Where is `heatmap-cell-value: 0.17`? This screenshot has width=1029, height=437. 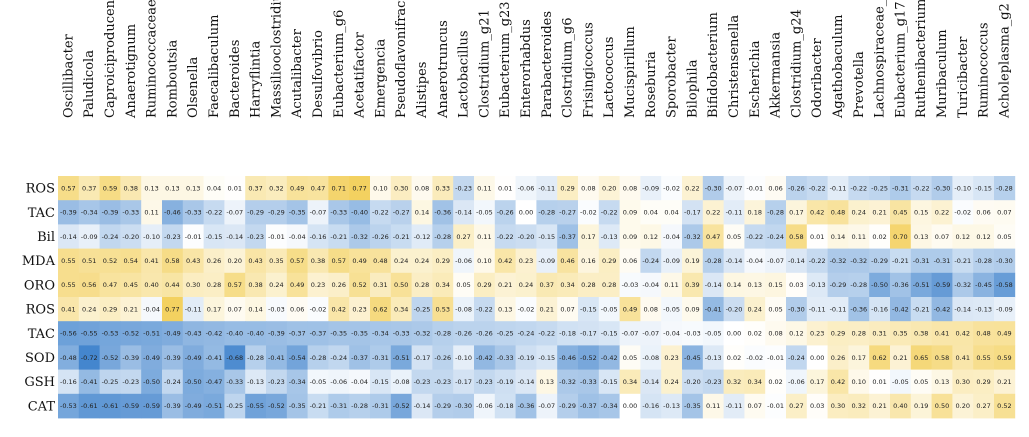 heatmap-cell-value: 0.17 is located at coordinates (214, 309).